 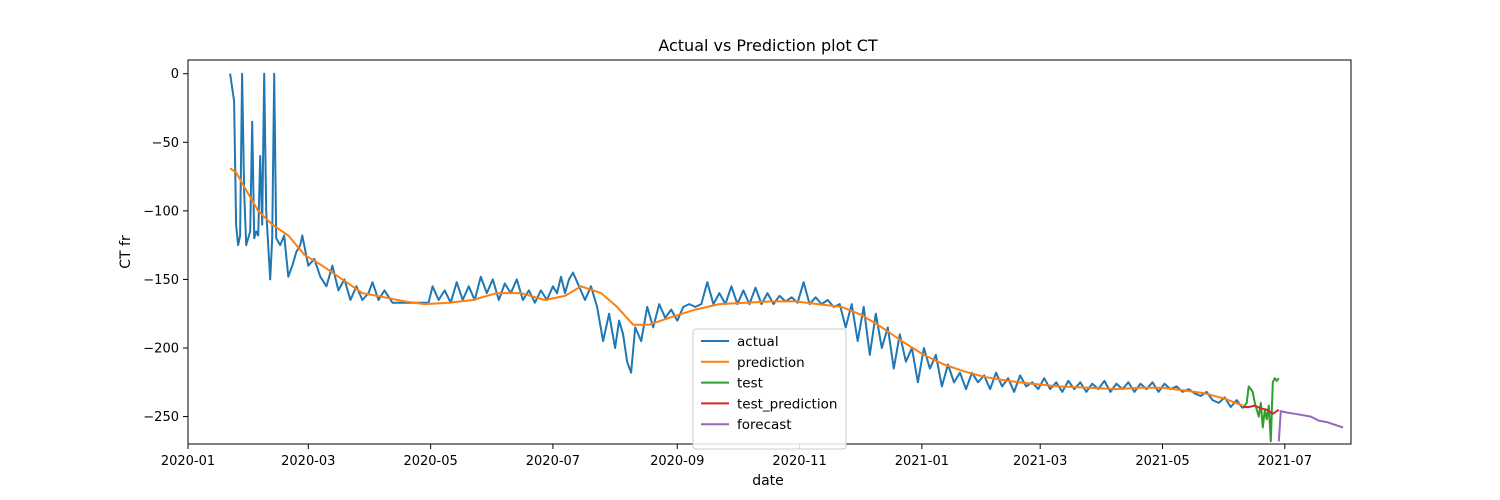 What do you see at coordinates (308, 461) in the screenshot?
I see `x-tick-label: 2020-03` at bounding box center [308, 461].